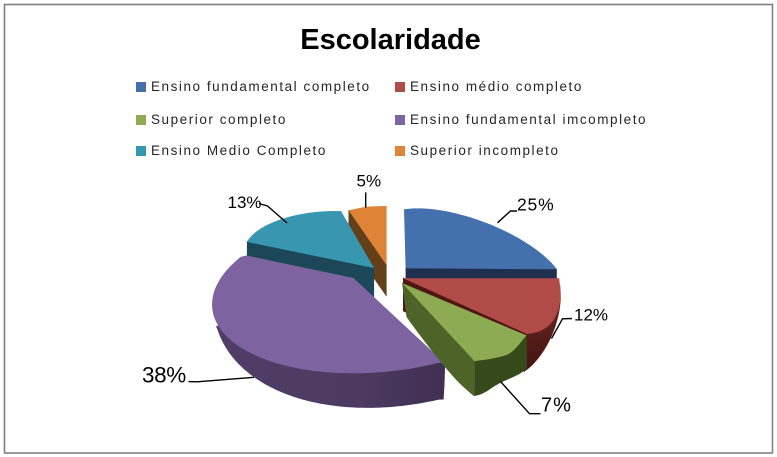  Describe the element at coordinates (591, 315) in the screenshot. I see `svg-text: 12%` at that location.